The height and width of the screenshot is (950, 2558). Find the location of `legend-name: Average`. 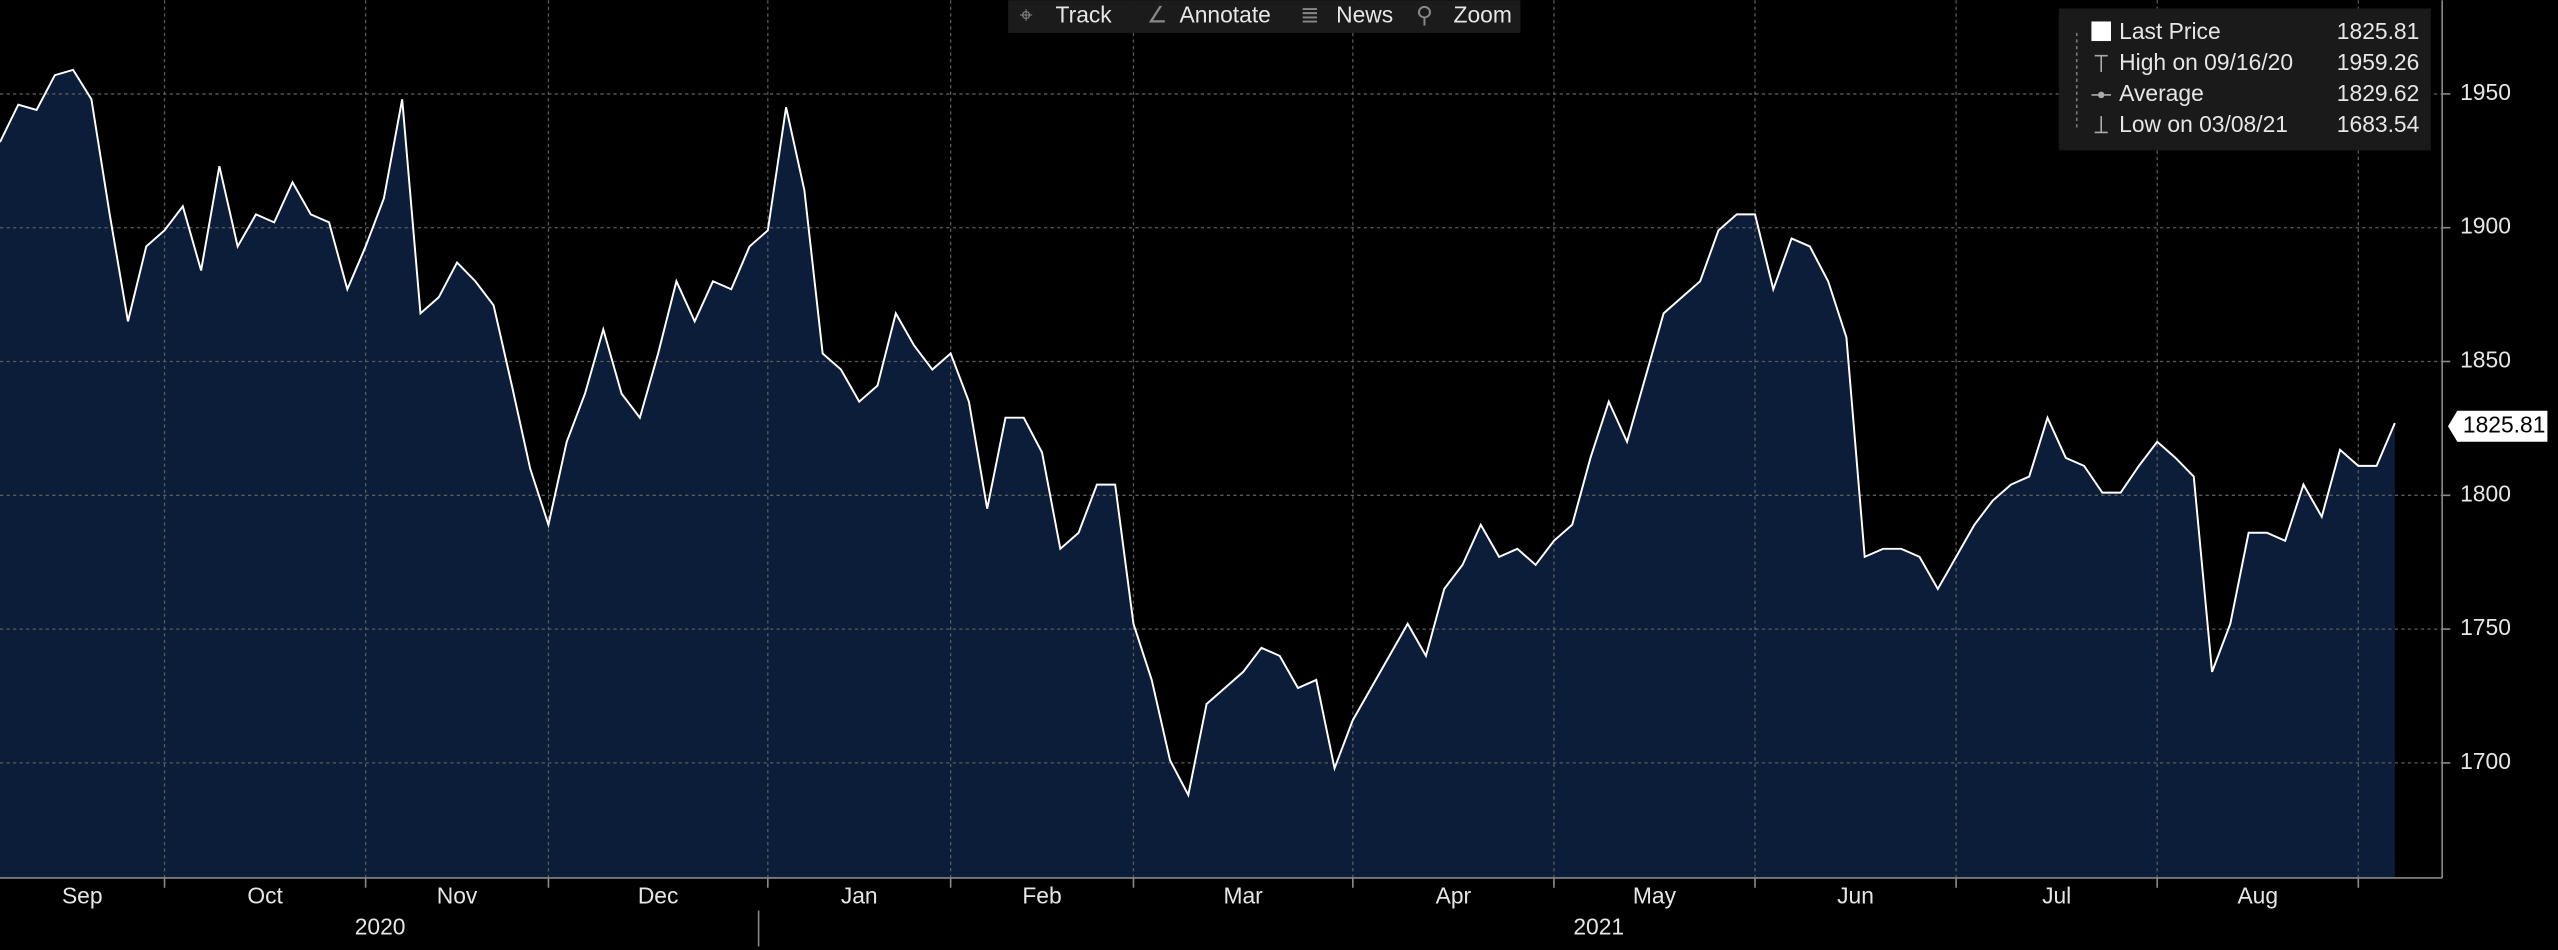

legend-name: Average is located at coordinates (2161, 93).